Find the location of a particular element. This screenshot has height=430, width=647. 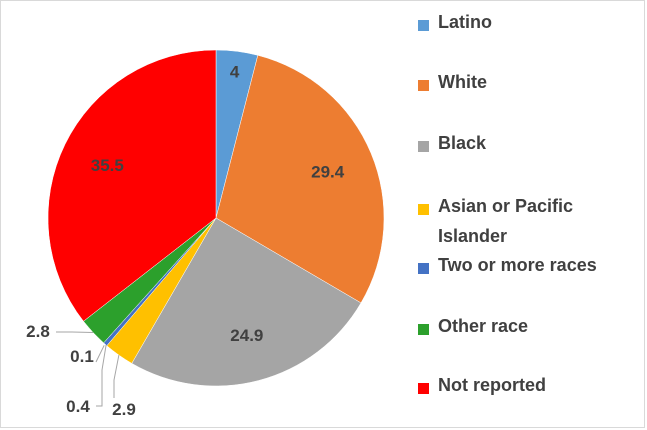

legend-swatch-black is located at coordinates (423, 146).